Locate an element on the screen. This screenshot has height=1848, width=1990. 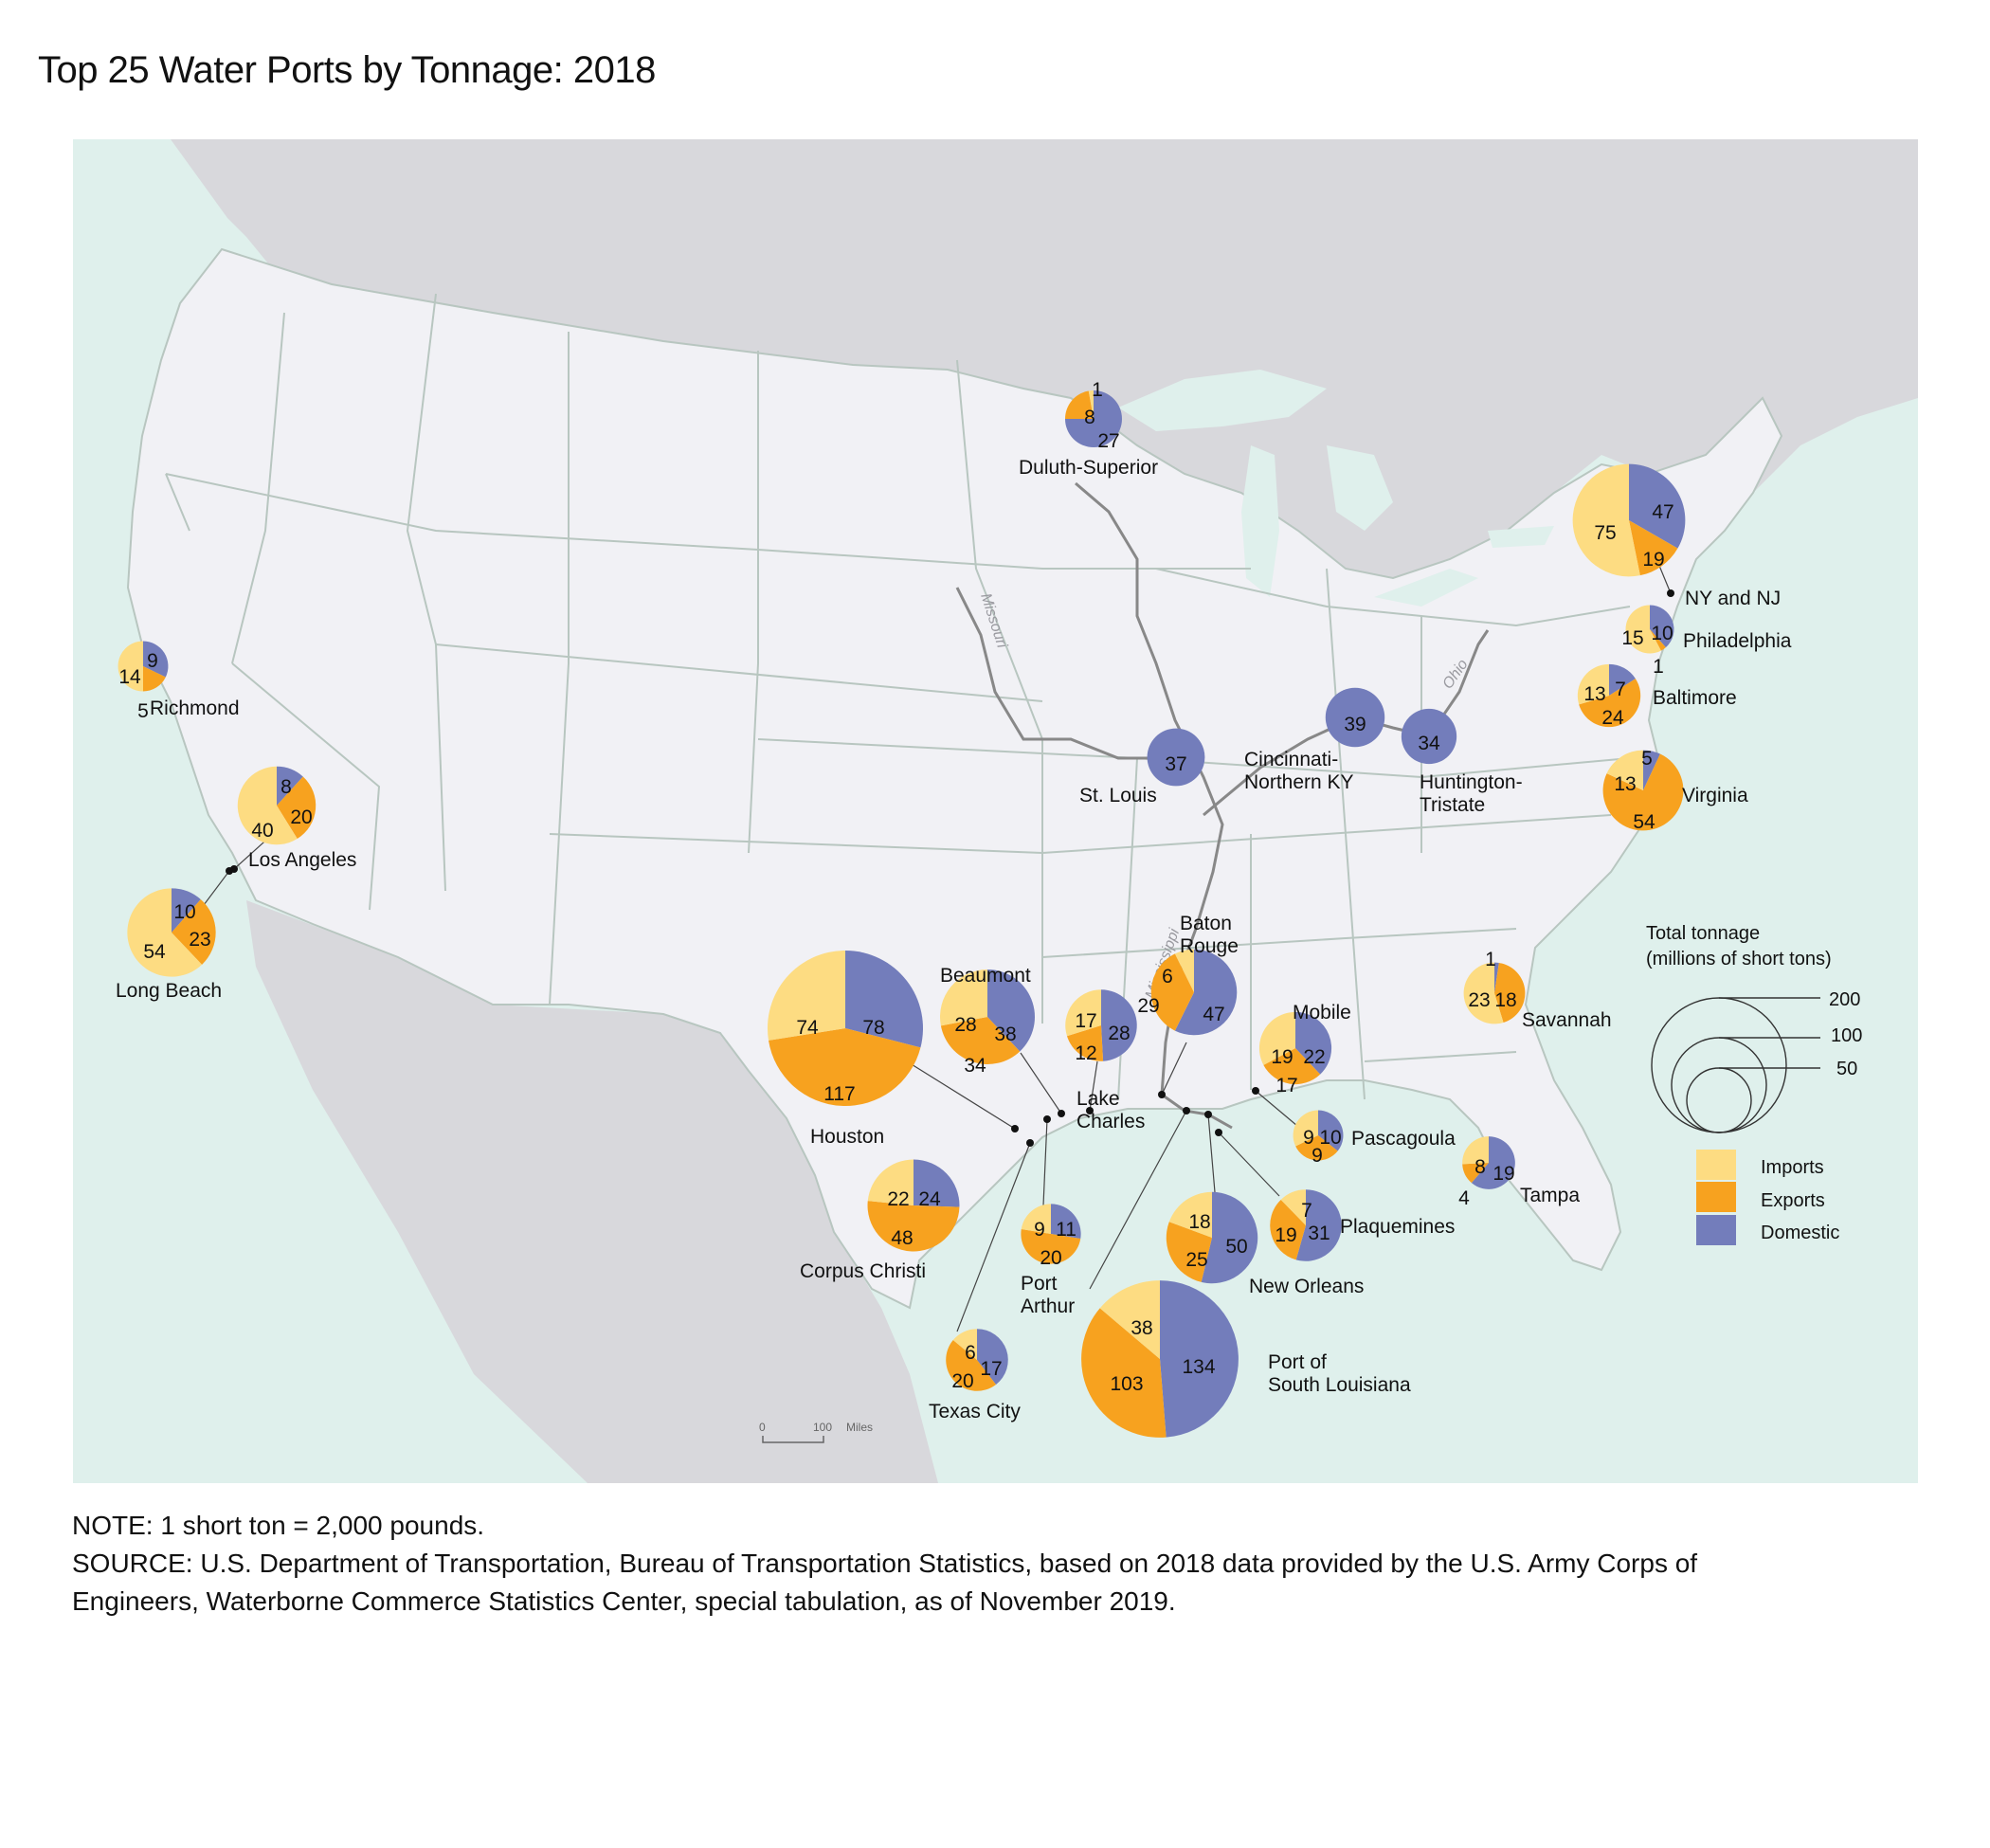
value-label-exports: 1 is located at coordinates (1658, 667).